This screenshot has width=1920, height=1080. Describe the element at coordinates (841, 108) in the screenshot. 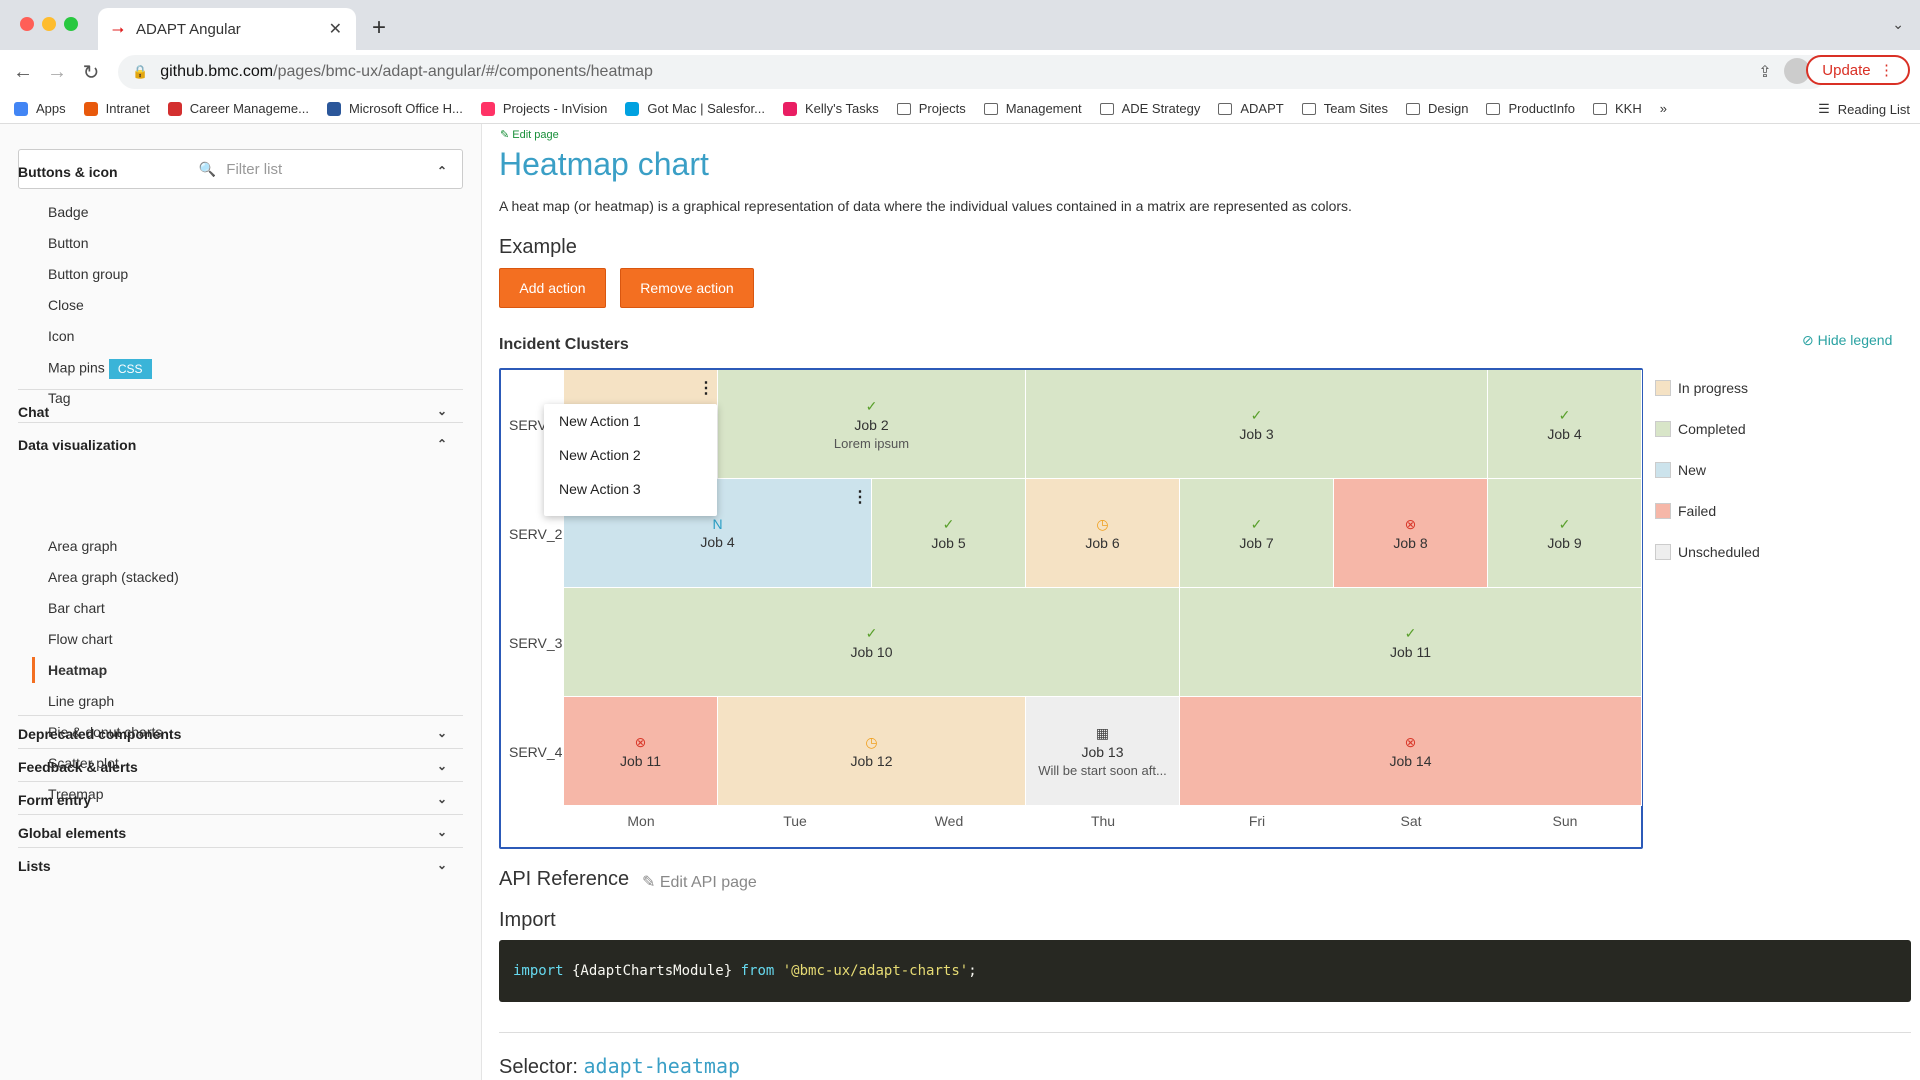

I see `bookmark-label: Kelly's Tasks` at that location.